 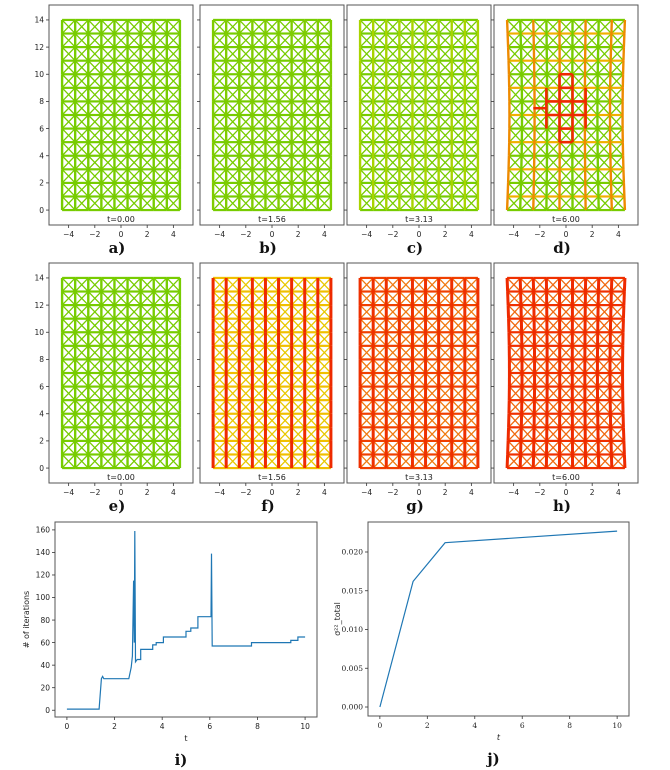 What do you see at coordinates (353, 629) in the screenshot?
I see `y-tick-label: 0.010` at bounding box center [353, 629].